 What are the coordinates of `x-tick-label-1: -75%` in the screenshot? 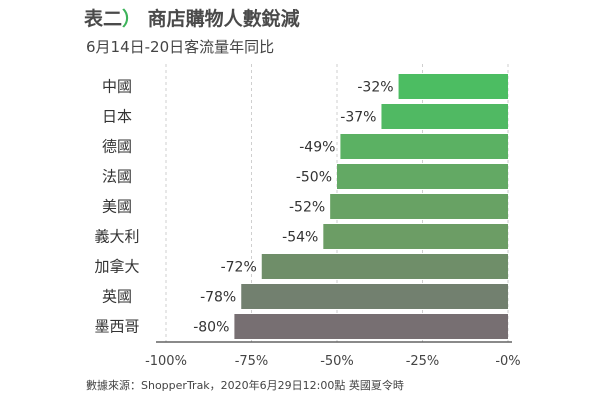 It's located at (252, 361).